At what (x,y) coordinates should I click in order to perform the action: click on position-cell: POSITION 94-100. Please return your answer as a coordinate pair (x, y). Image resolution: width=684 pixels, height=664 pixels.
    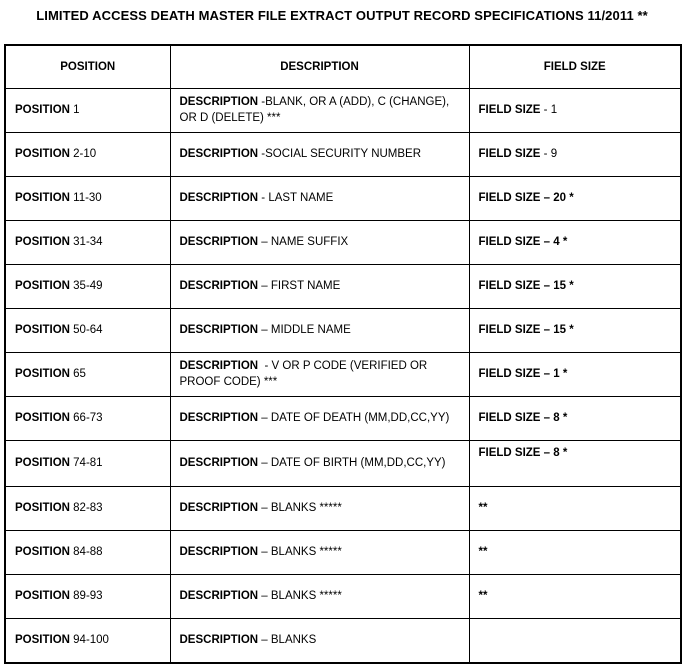
    Looking at the image, I should click on (87, 641).